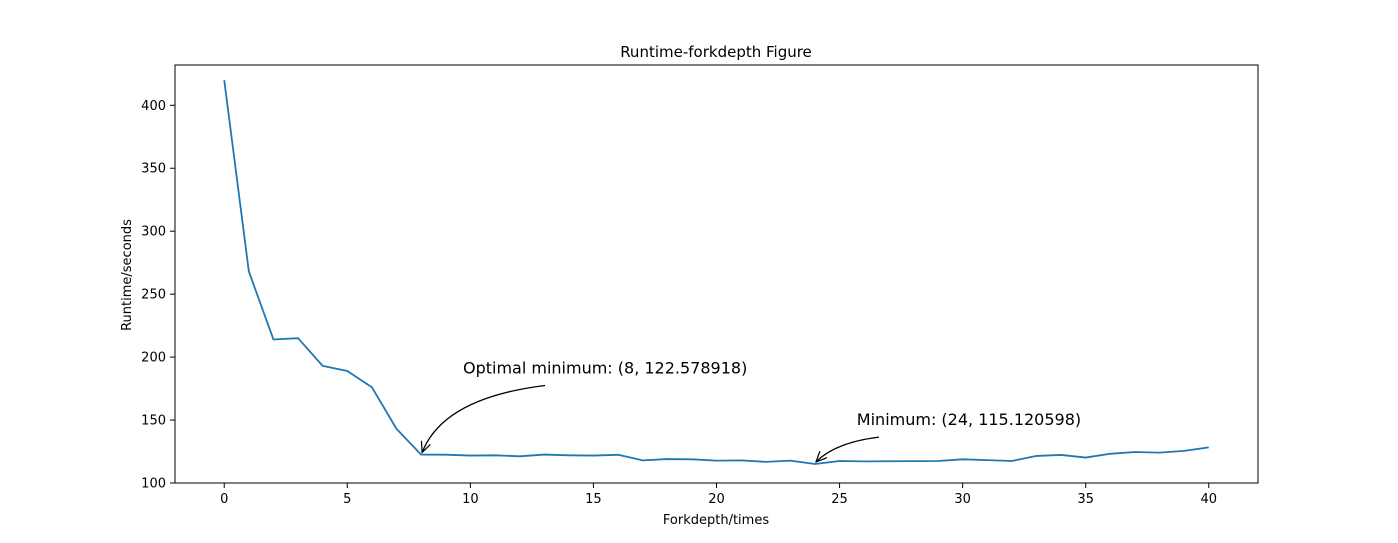  Describe the element at coordinates (224, 499) in the screenshot. I see `x-tick-label: 0` at that location.